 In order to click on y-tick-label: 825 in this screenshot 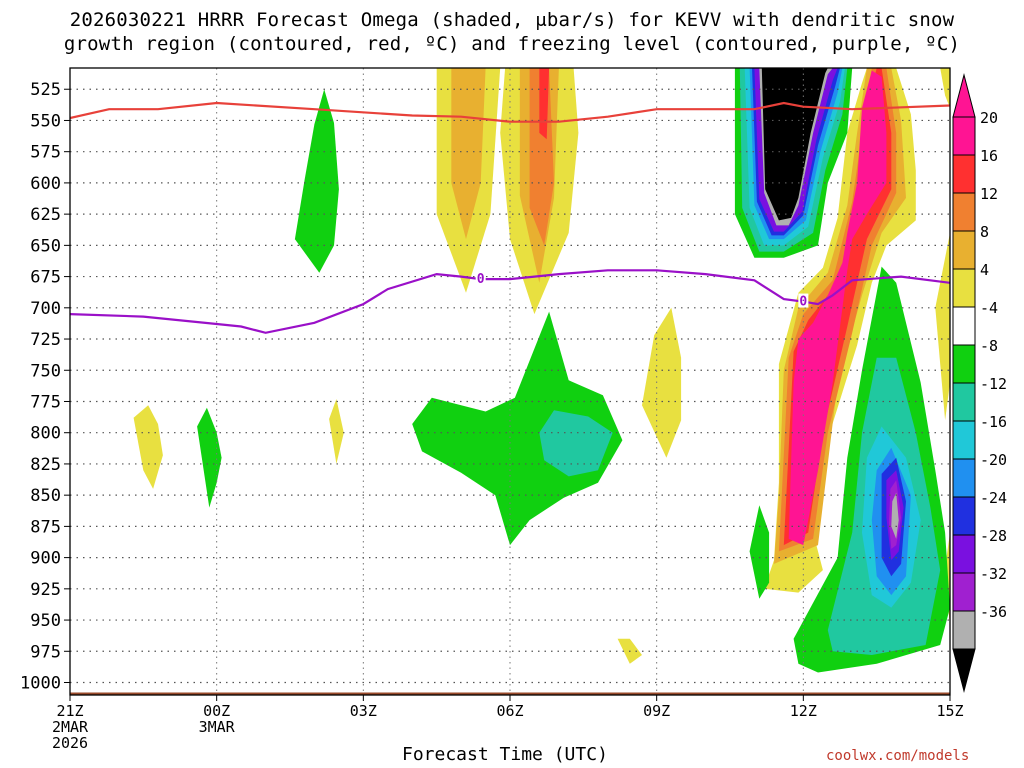, I will do `click(45, 465)`.